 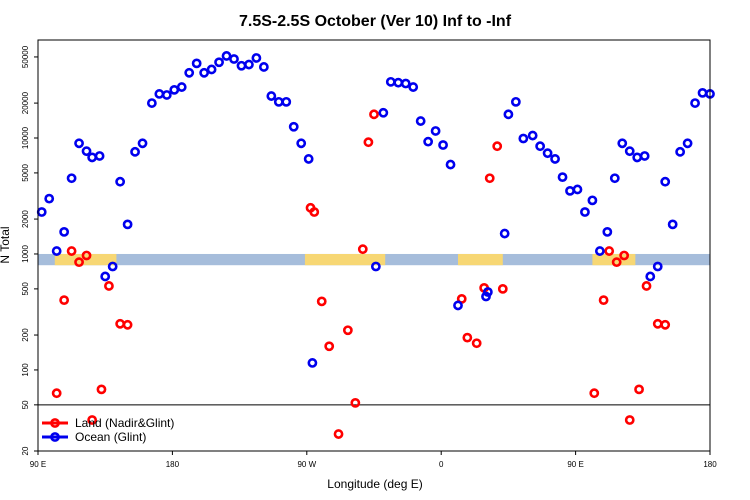 I want to click on y-tick-label: 200, so click(x=25, y=335).